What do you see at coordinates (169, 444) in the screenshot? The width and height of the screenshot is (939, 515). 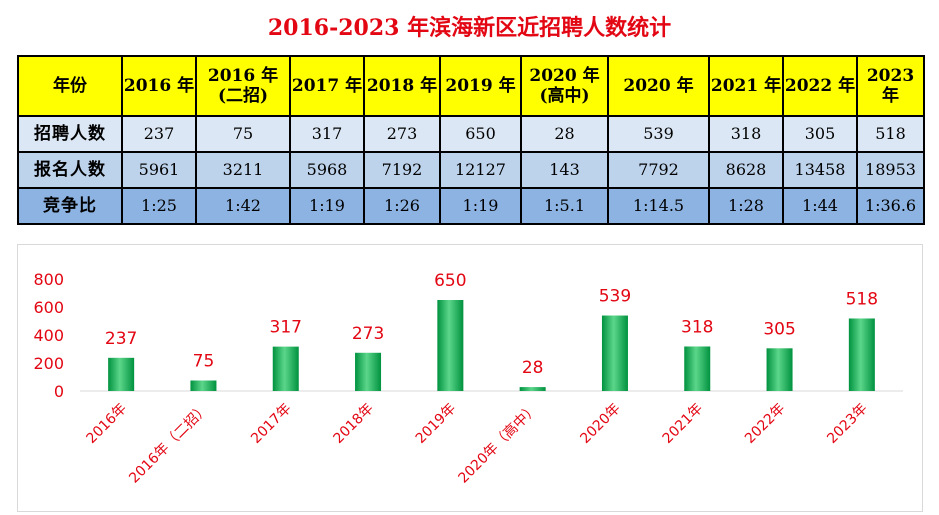 I see `x-tick-label: 2016年（二招）` at bounding box center [169, 444].